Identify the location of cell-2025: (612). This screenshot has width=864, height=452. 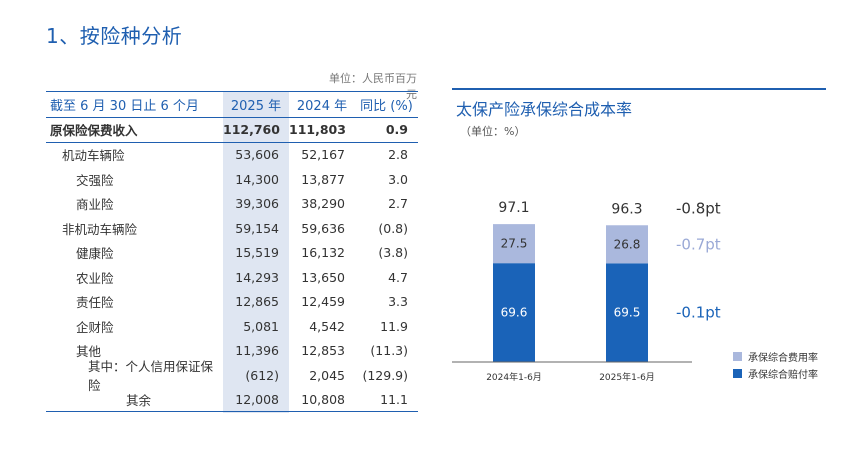
(262, 375).